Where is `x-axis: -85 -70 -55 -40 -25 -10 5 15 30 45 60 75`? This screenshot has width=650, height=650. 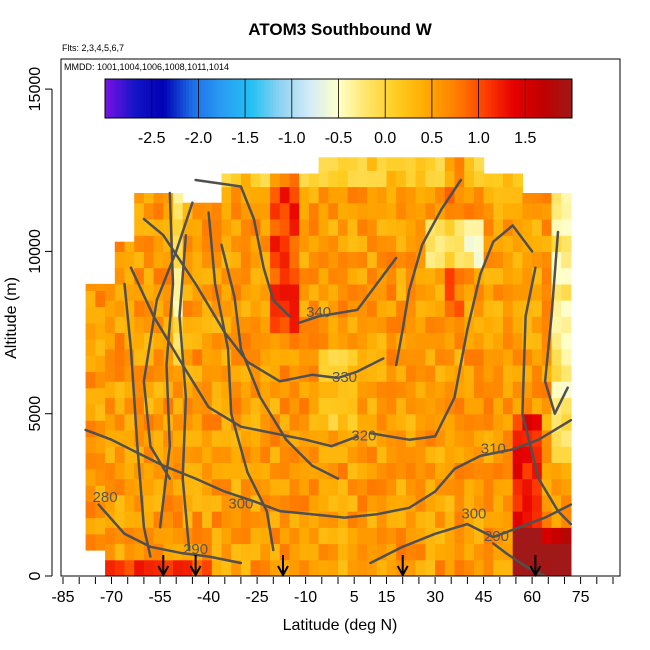
x-axis: -85 -70 -55 -40 -25 -10 5 15 30 45 60 75 is located at coordinates (332, 591).